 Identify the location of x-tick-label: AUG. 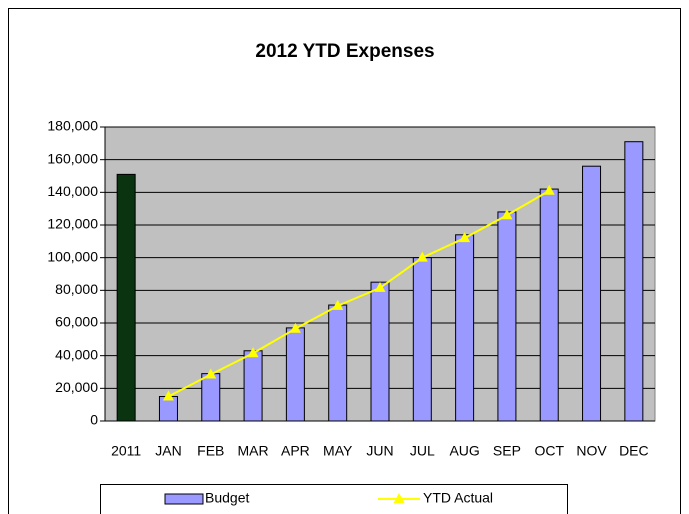
(464, 451).